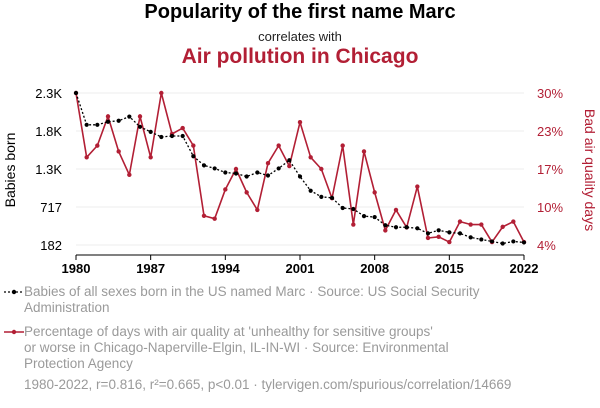 Image resolution: width=600 pixels, height=408 pixels. I want to click on right-axis-label: Bad air quality days, so click(590, 170).